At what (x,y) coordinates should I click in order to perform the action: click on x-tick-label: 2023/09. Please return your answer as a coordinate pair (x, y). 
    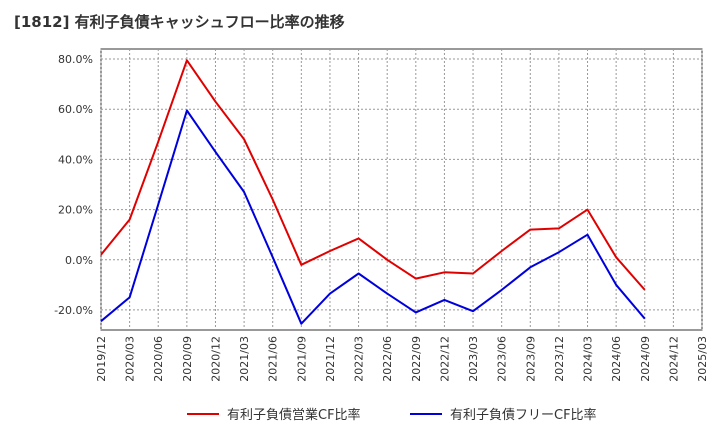
    Looking at the image, I should click on (530, 359).